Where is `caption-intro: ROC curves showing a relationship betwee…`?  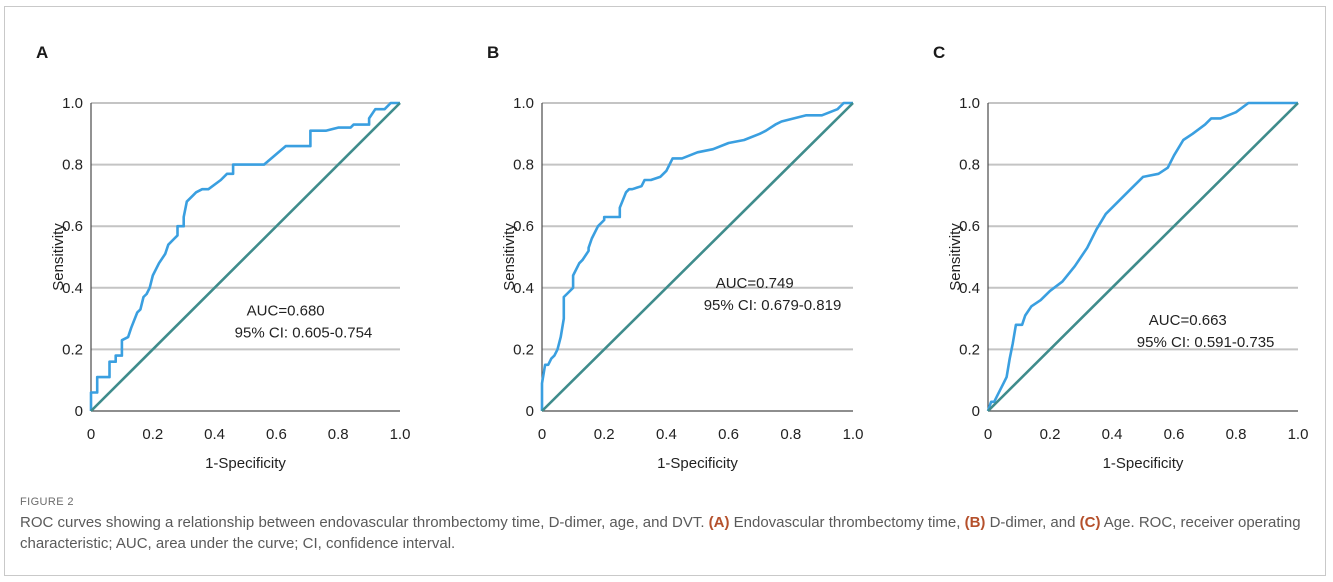
caption-intro: ROC curves showing a relationship betwee… is located at coordinates (364, 522).